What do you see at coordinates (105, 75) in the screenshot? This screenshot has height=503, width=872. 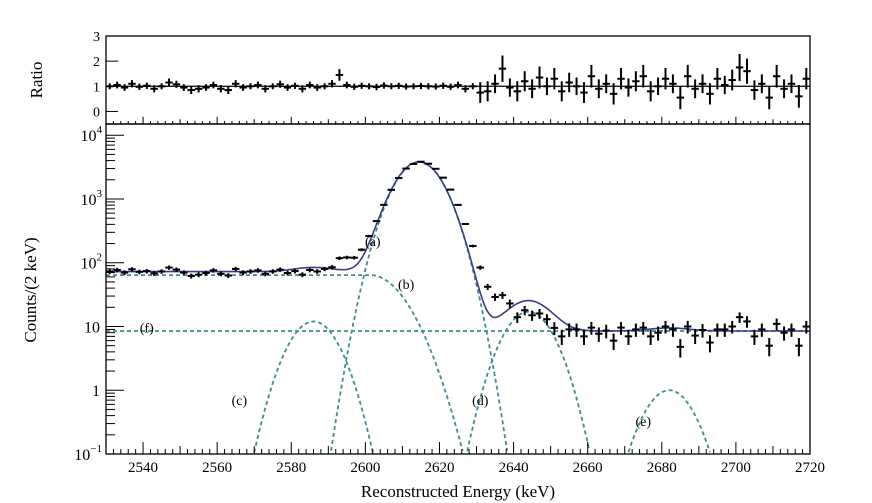 I see `ratio-y-ticks: 0 1 2 3` at bounding box center [105, 75].